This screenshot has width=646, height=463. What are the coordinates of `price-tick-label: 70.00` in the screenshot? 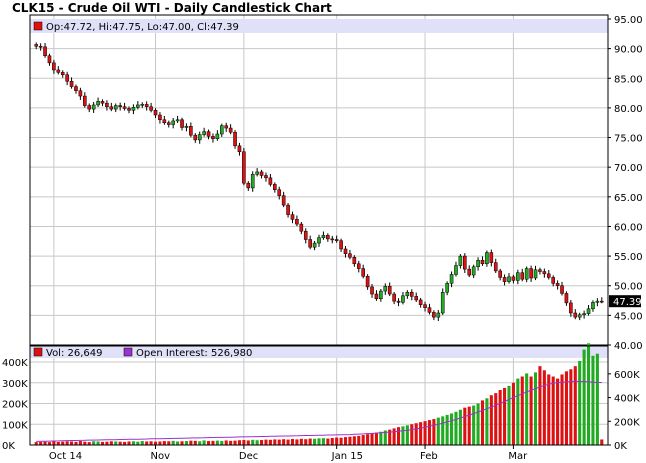 It's located at (628, 168).